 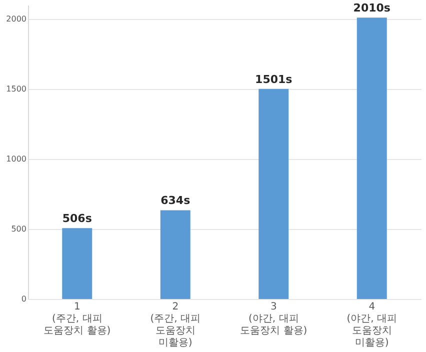 I want to click on y-tick-label: 2000, so click(x=16, y=19).